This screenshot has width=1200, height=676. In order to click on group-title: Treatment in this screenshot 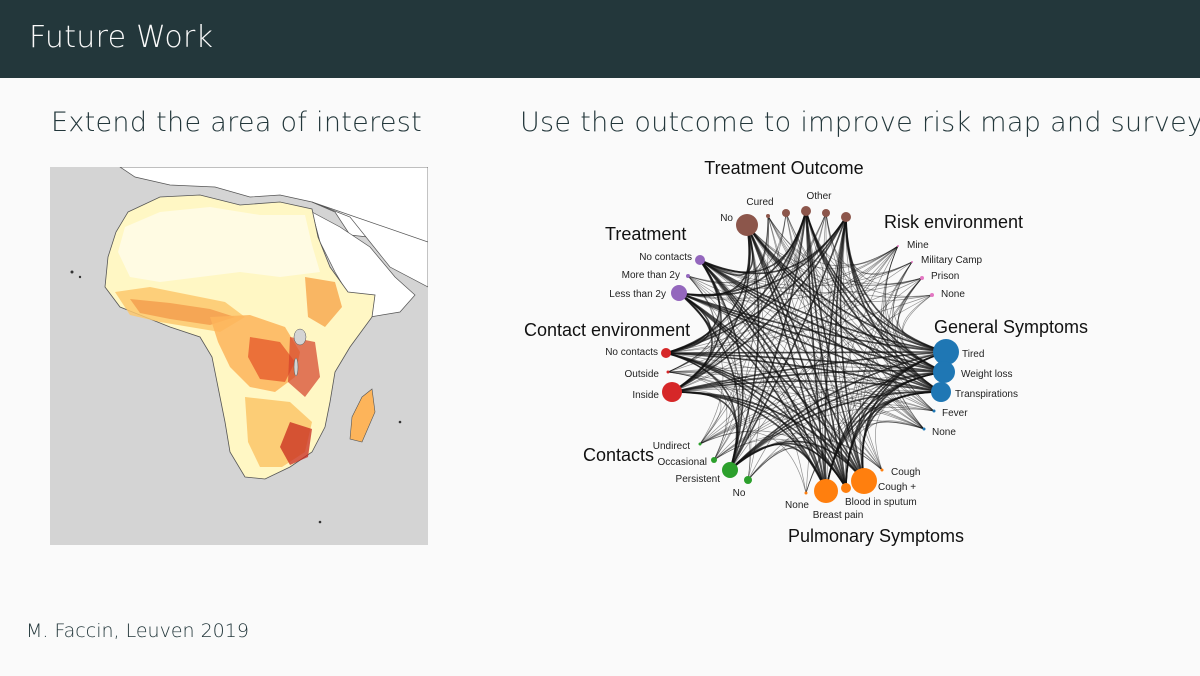, I will do `click(645, 234)`.